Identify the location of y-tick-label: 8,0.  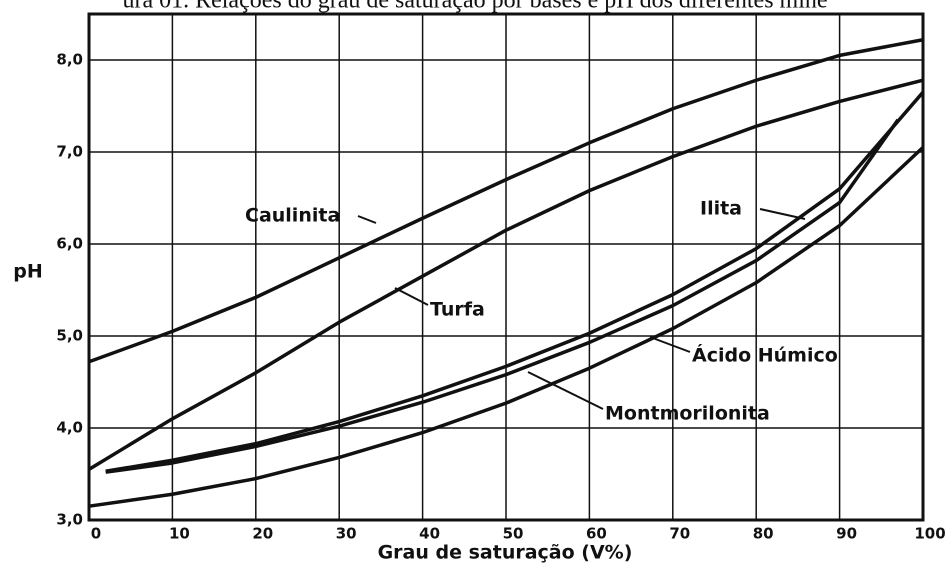
(69, 60).